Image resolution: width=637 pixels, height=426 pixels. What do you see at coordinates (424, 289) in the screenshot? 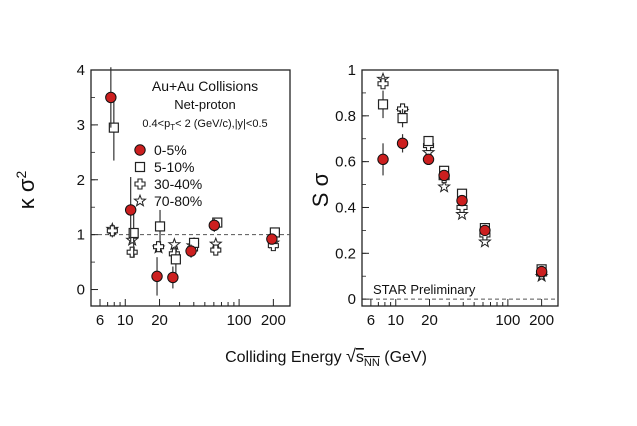
I see `star-preliminary-label: STAR Preliminary` at bounding box center [424, 289].